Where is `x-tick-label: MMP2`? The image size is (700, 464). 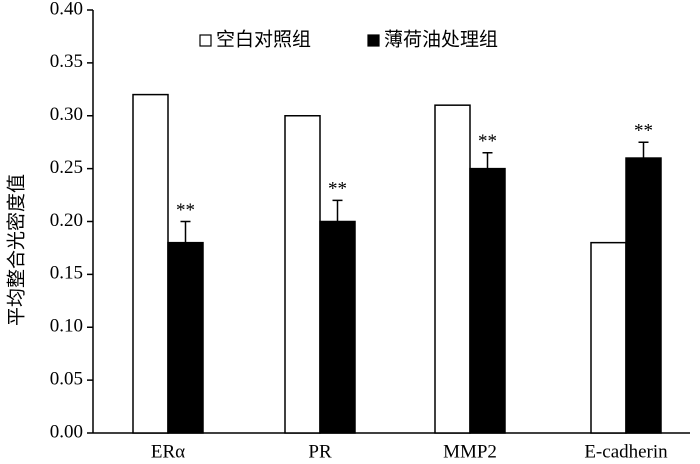 x-tick-label: MMP2 is located at coordinates (470, 451).